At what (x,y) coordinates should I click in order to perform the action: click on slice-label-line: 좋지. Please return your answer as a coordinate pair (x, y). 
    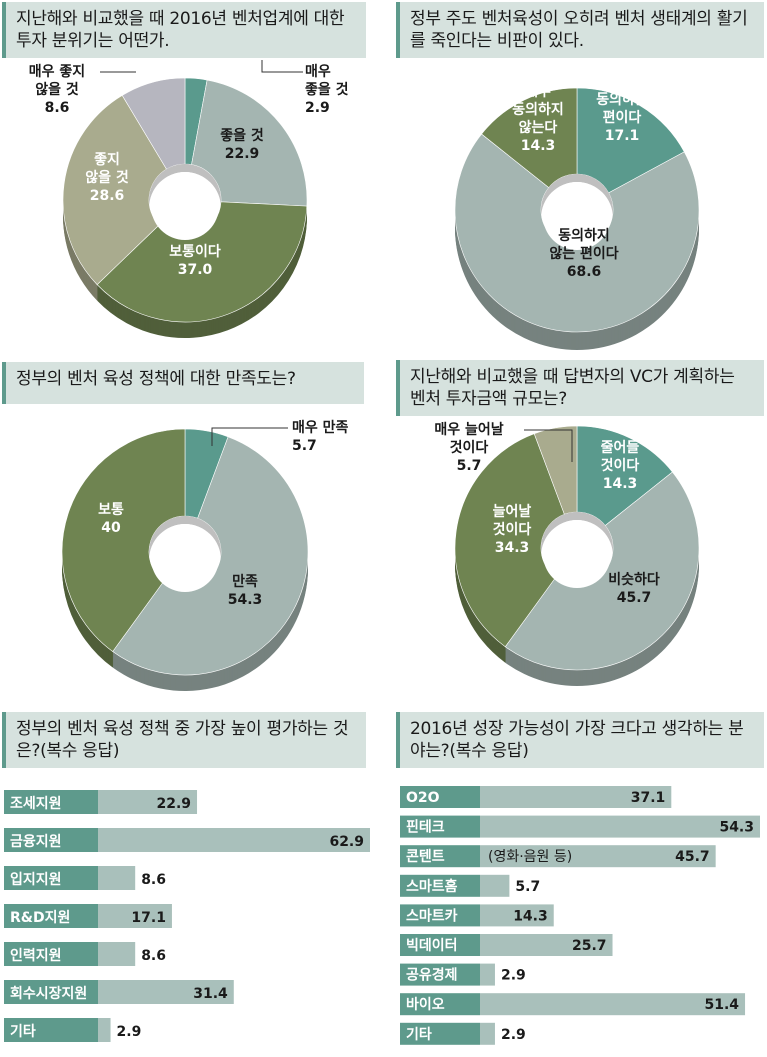
    Looking at the image, I should click on (107, 160).